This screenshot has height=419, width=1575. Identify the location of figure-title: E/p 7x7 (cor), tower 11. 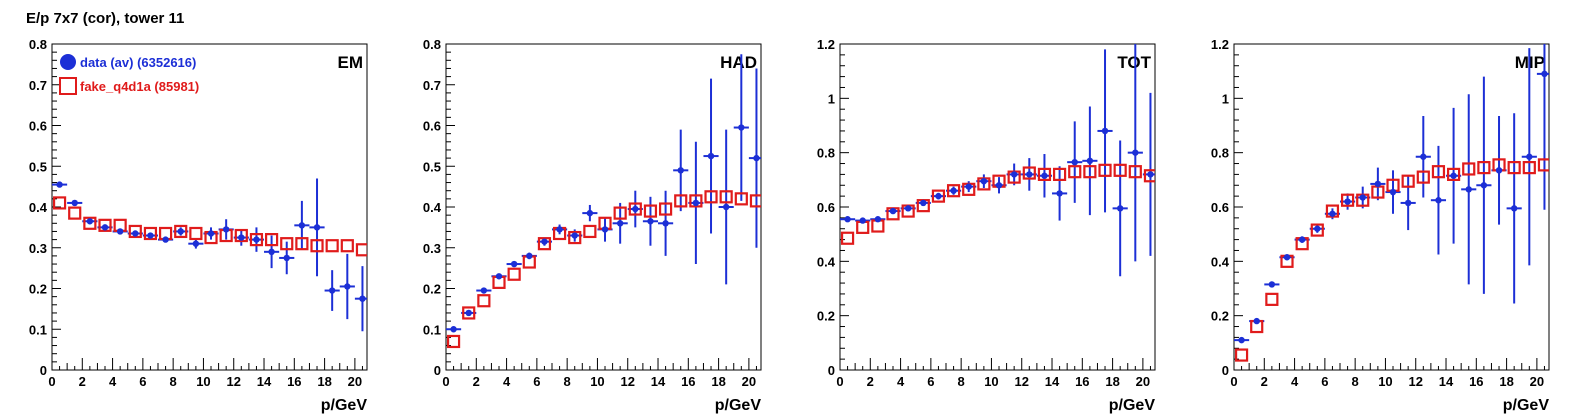
(105, 18).